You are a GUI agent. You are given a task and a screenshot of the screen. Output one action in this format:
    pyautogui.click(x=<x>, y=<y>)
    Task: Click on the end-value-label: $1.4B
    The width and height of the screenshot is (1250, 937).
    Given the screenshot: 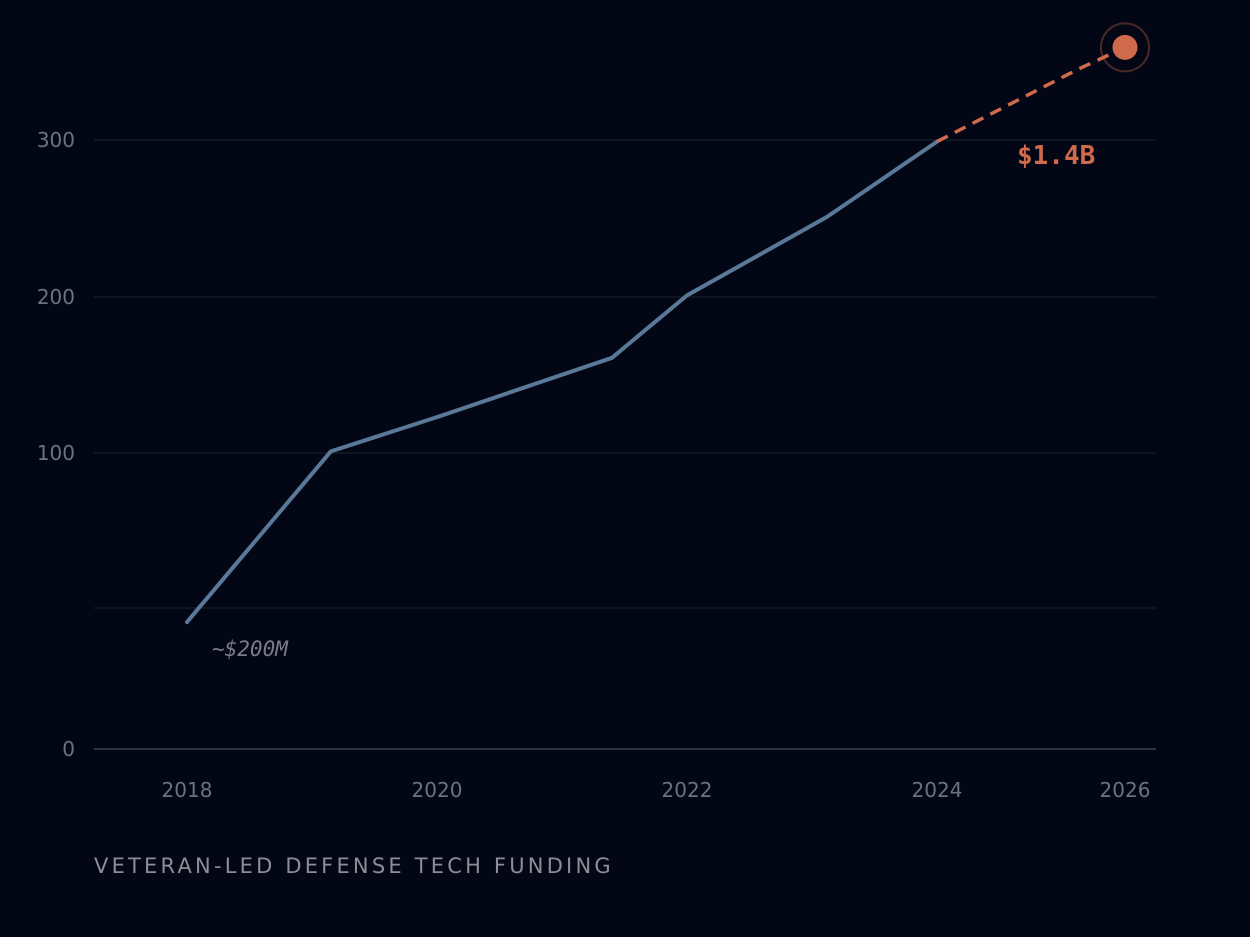 What is the action you would take?
    pyautogui.click(x=1056, y=156)
    